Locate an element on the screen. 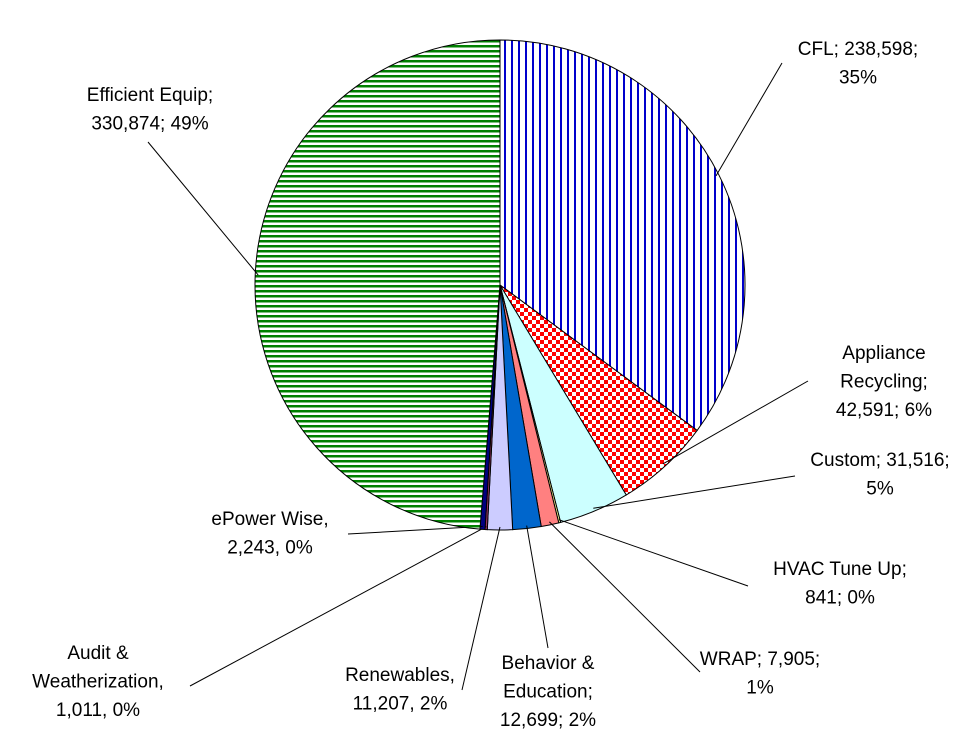 This screenshot has width=973, height=737. slice-label: Renewables, is located at coordinates (400, 675).